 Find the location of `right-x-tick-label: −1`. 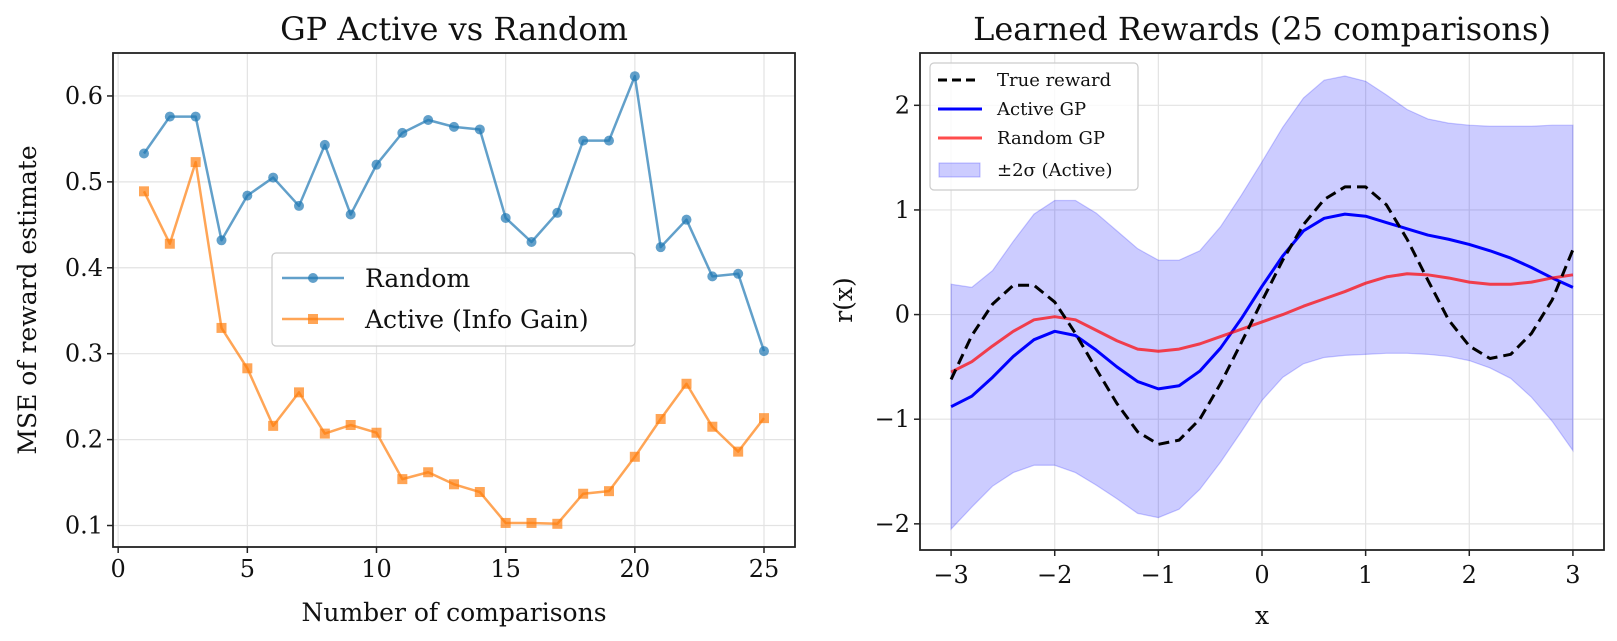

right-x-tick-label: −1 is located at coordinates (1158, 575).